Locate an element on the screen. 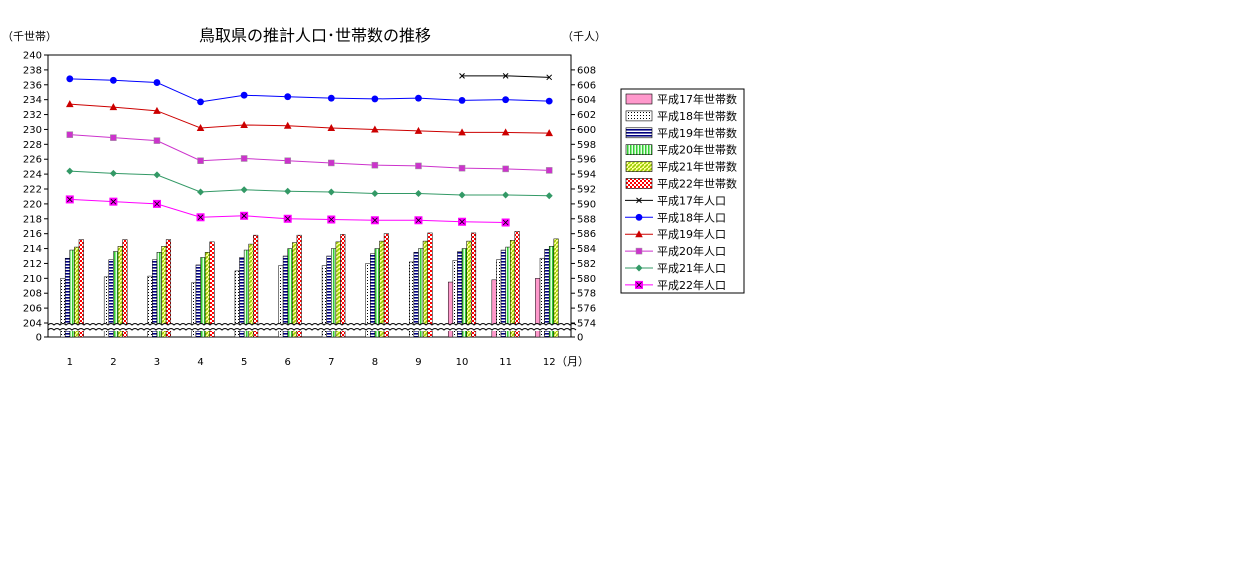  category-label: 1 is located at coordinates (70, 362).